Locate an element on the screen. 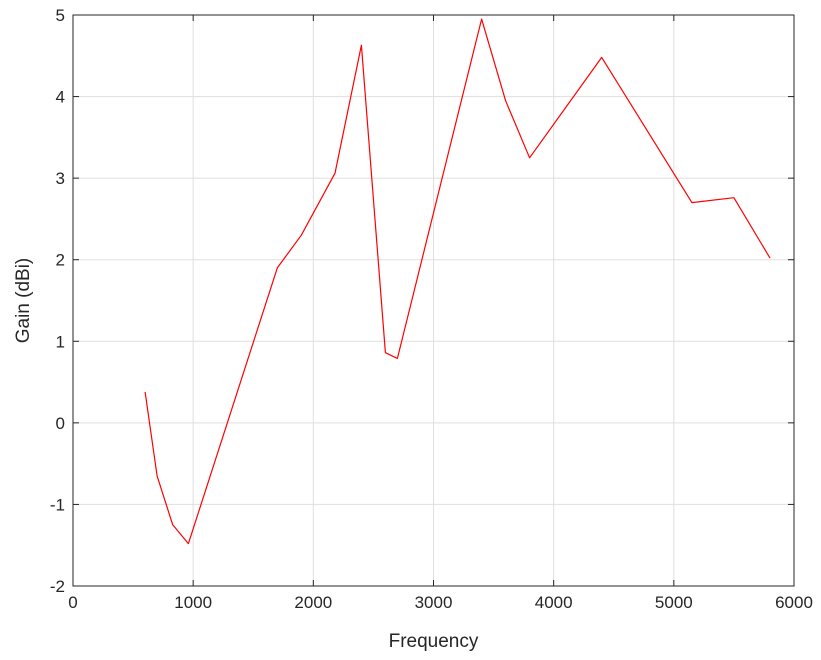  y-axis-label: Gain (dBi) is located at coordinates (23, 301).